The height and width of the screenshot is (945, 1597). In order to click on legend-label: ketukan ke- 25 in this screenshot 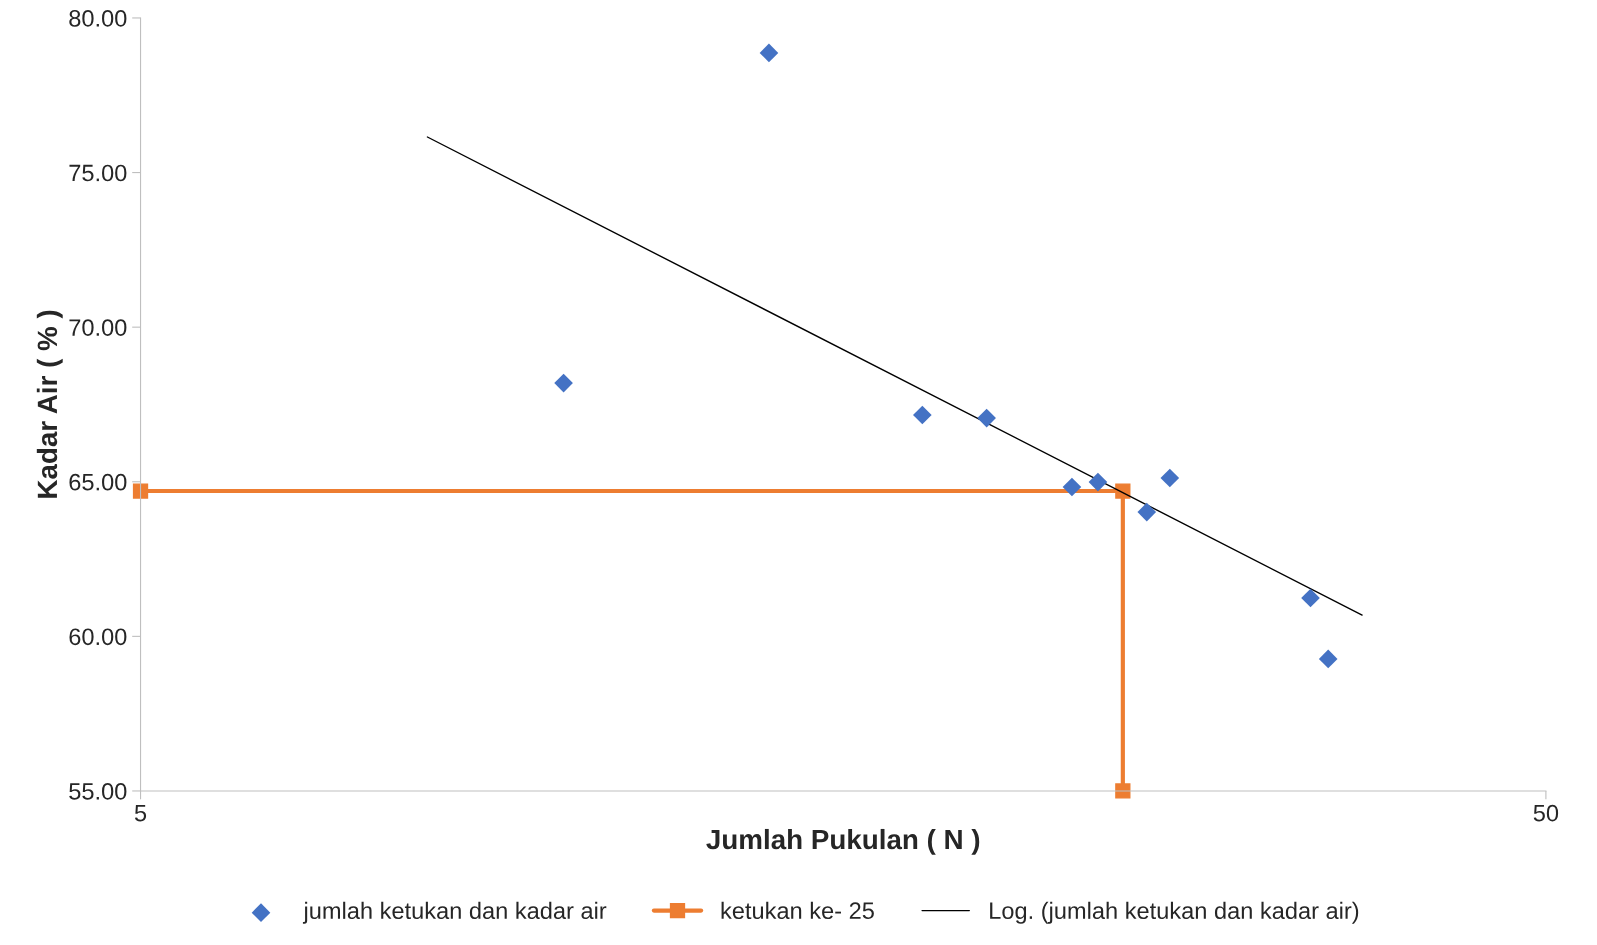, I will do `click(797, 910)`.